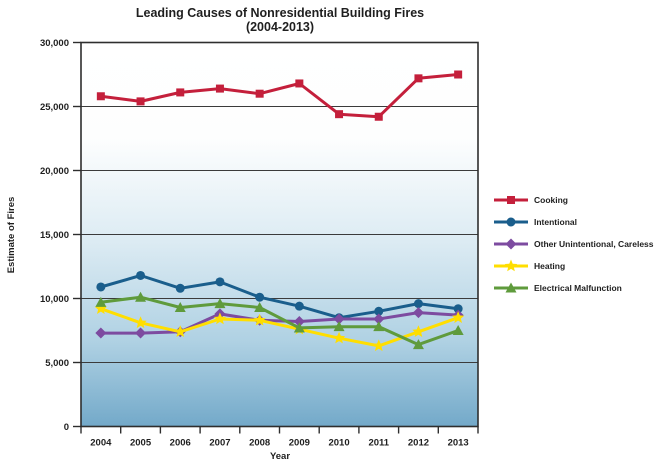 The image size is (655, 468). What do you see at coordinates (141, 443) in the screenshot?
I see `x-tick-label: 2005` at bounding box center [141, 443].